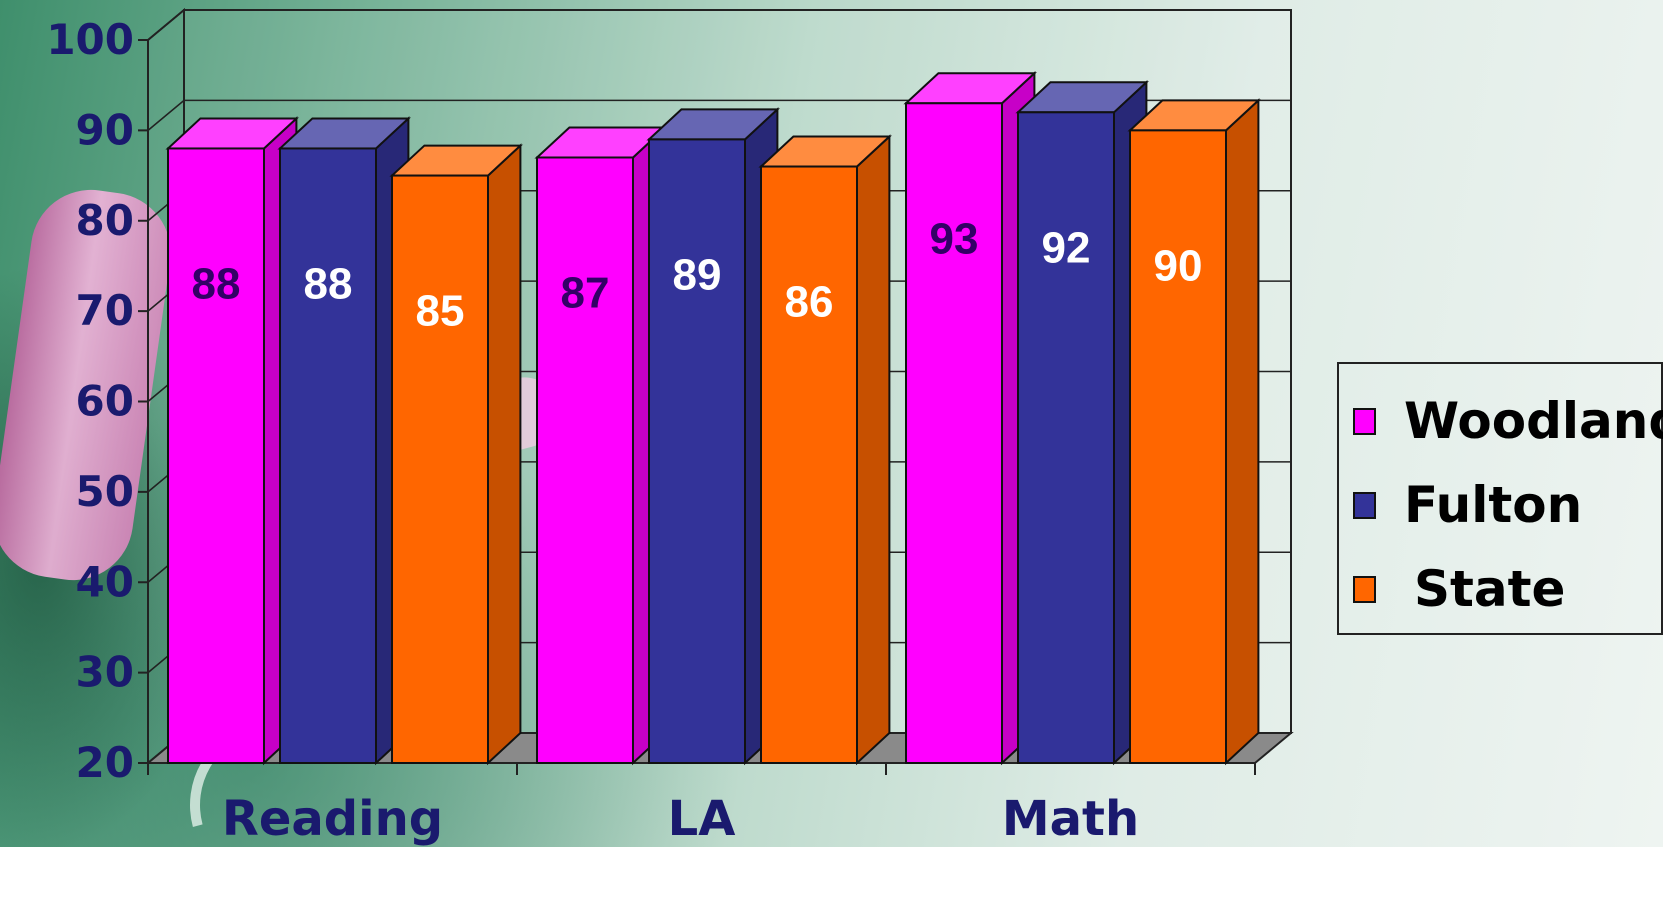  I want to click on bar-woodland-la, so click(601, 445).